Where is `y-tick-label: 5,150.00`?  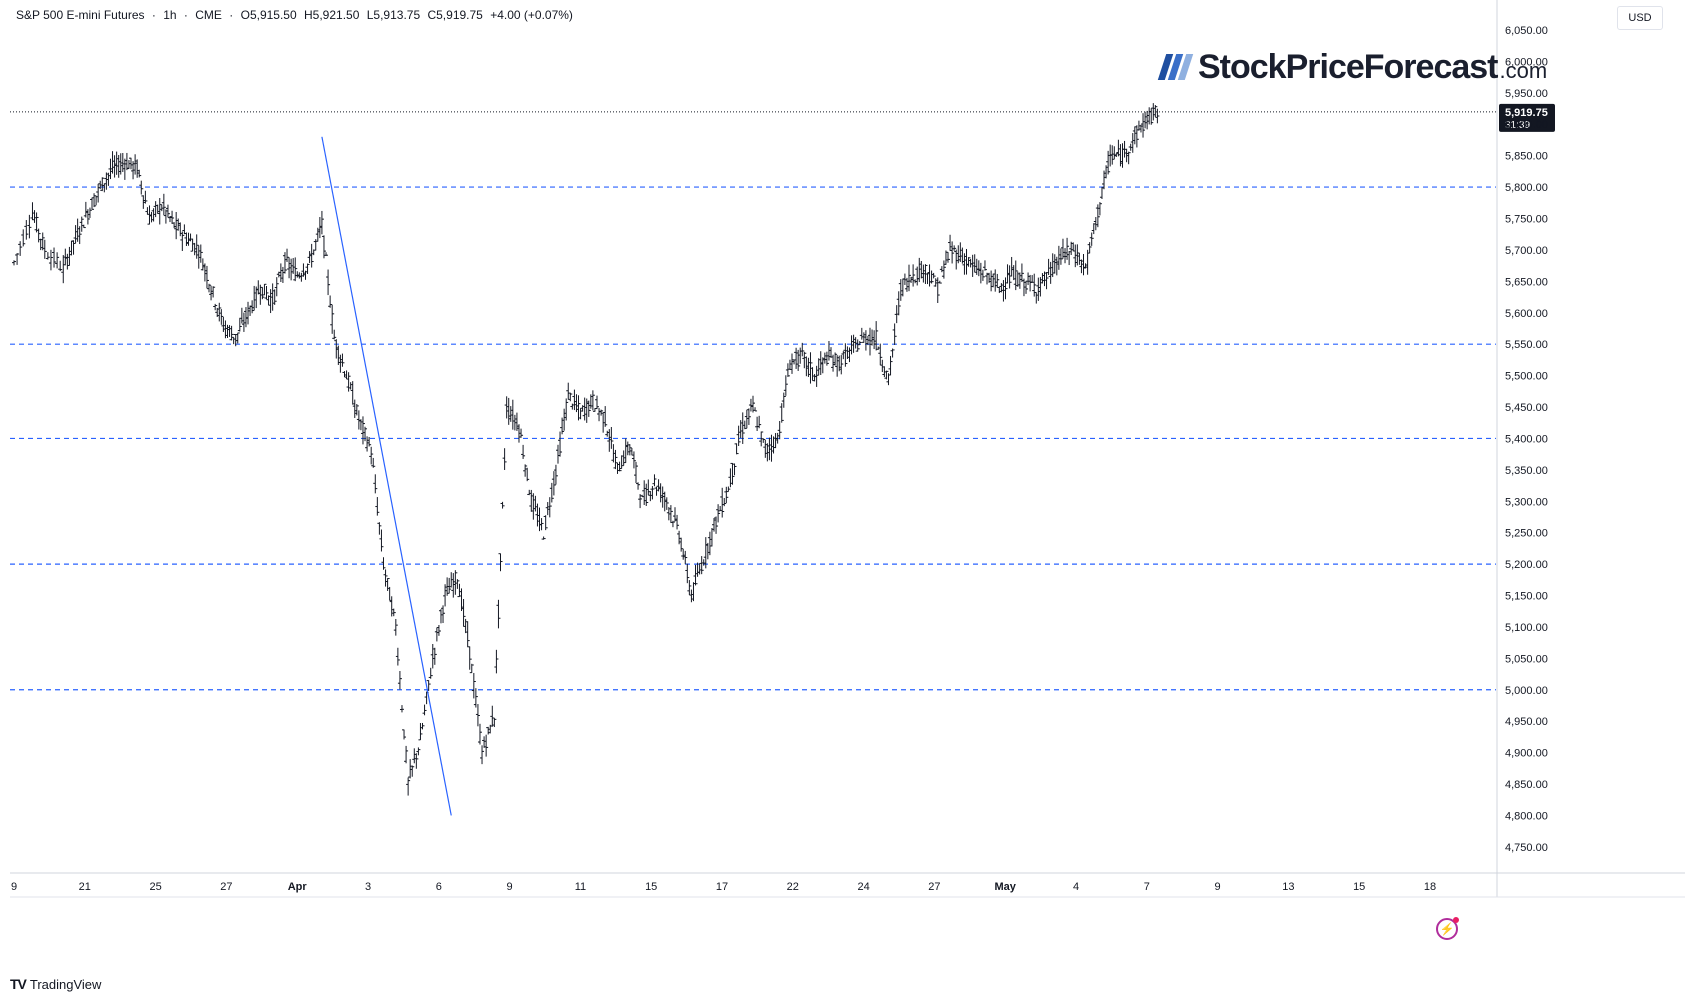
y-tick-label: 5,150.00 is located at coordinates (1526, 597).